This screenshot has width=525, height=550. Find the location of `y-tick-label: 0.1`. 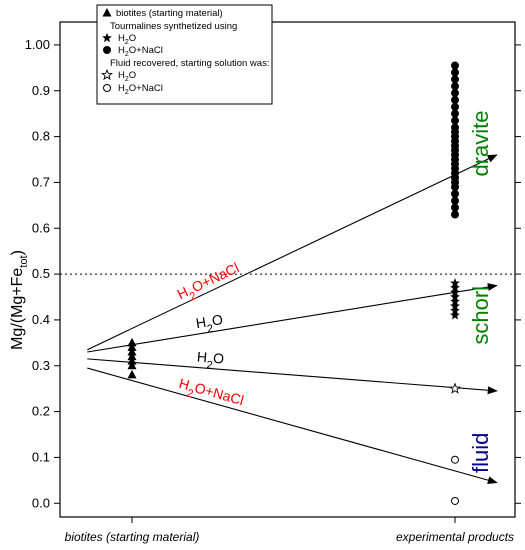

y-tick-label: 0.1 is located at coordinates (41, 456).